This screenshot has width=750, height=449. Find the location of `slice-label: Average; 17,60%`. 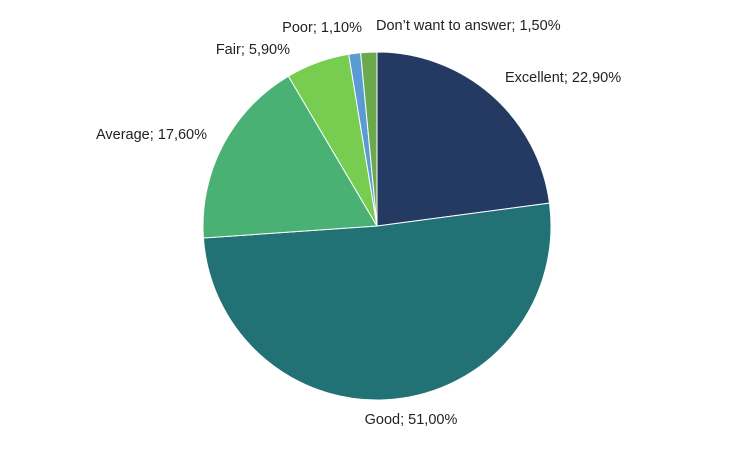

slice-label: Average; 17,60% is located at coordinates (151, 135).